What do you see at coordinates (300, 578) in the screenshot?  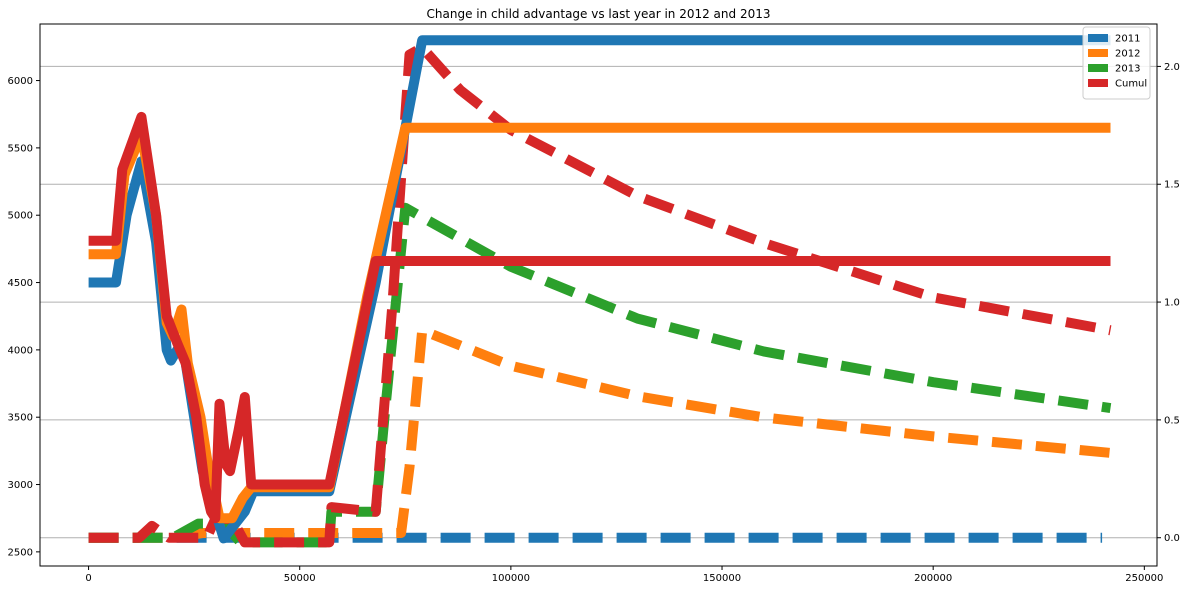 I see `x-tick-label: 50000` at bounding box center [300, 578].